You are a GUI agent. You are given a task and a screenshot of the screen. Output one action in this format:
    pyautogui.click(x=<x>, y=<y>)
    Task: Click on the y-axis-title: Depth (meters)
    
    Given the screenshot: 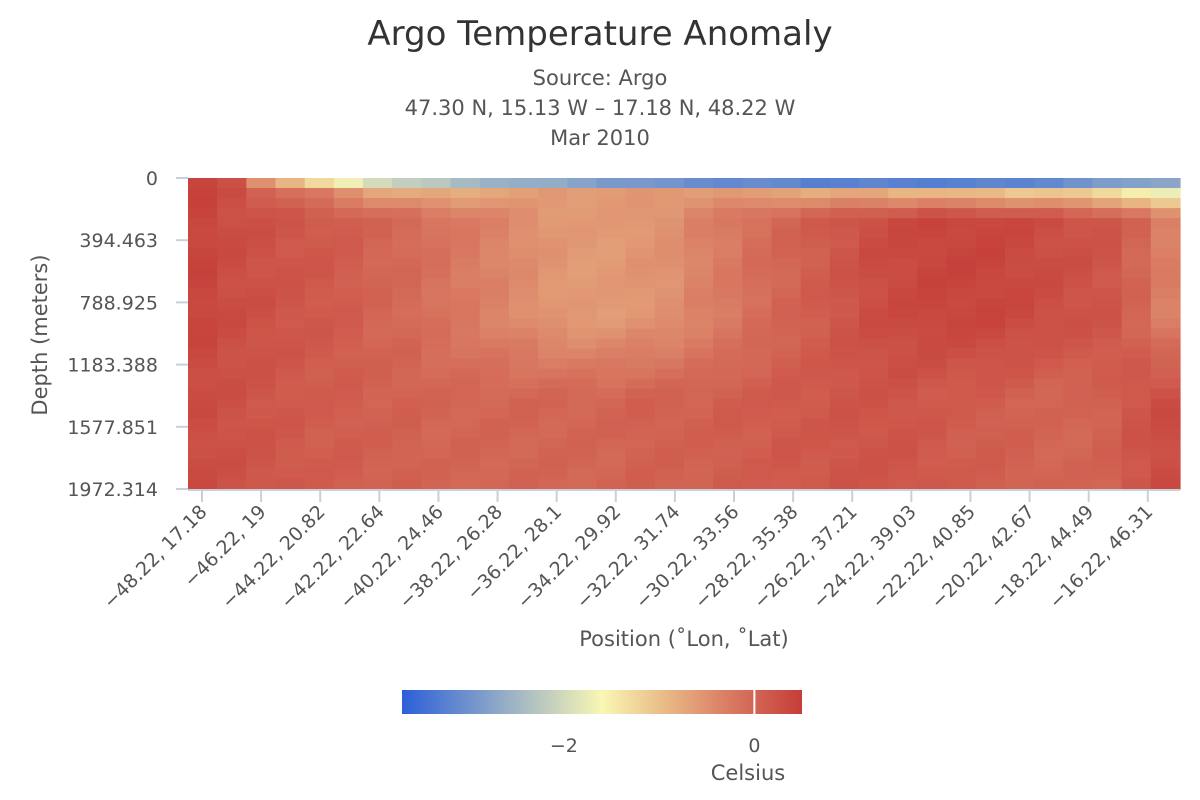 What is the action you would take?
    pyautogui.click(x=40, y=334)
    